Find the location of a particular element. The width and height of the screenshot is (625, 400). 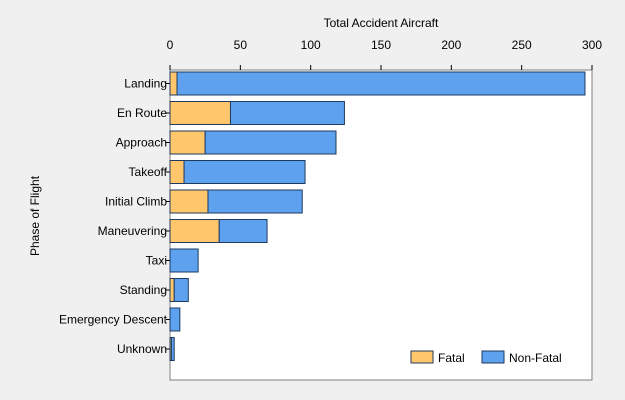

x-tick-label: 200 is located at coordinates (451, 45).